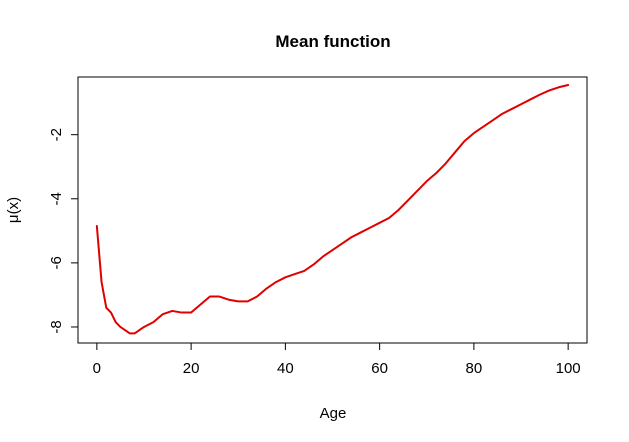 This screenshot has height=442, width=629. I want to click on y-axis: -8 -6 -4 -2, so click(63, 231).